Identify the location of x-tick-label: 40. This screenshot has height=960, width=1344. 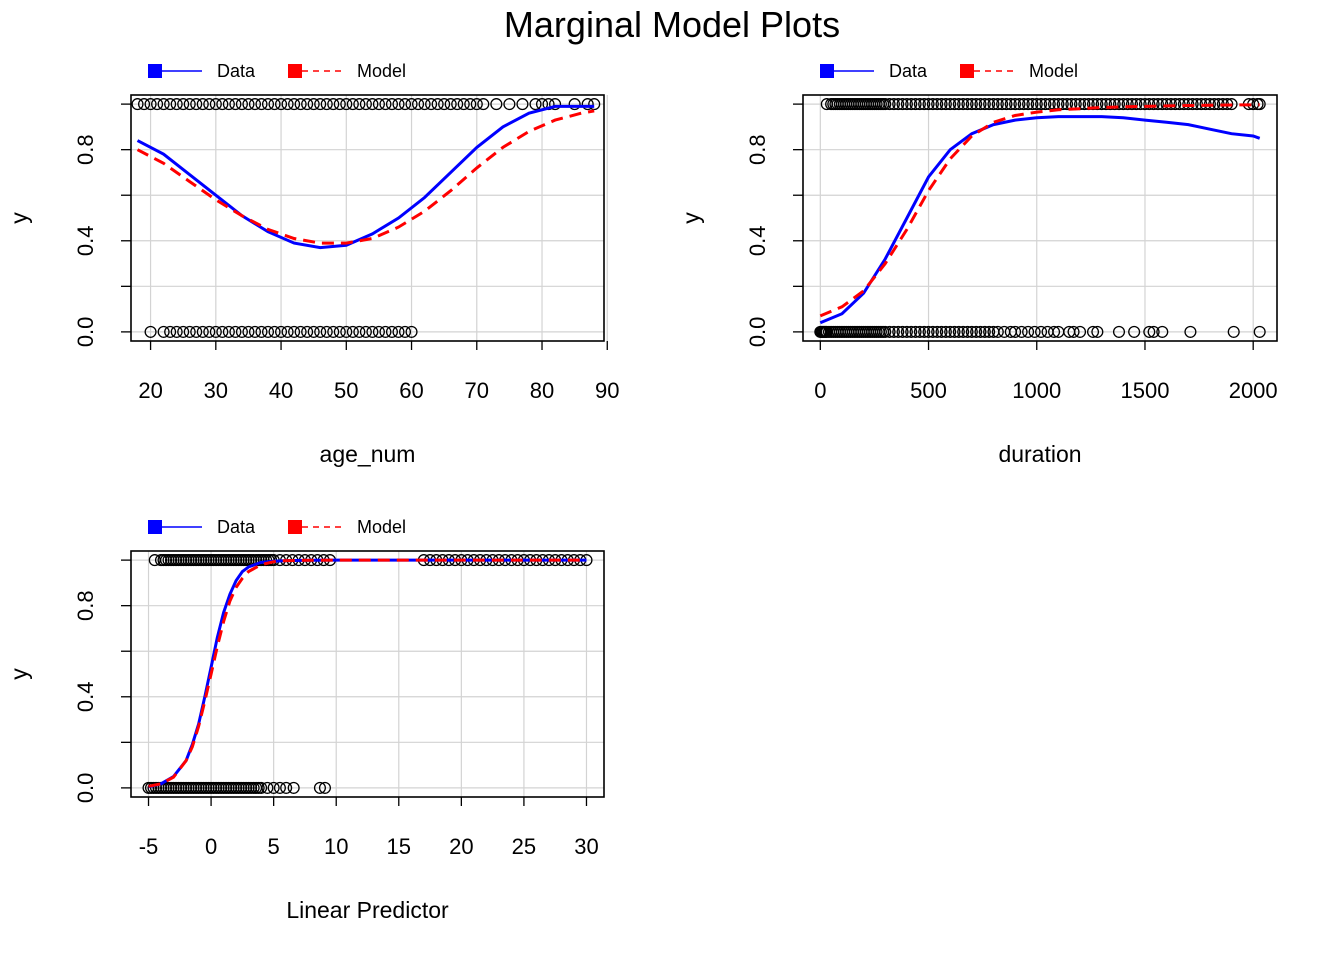
(281, 390).